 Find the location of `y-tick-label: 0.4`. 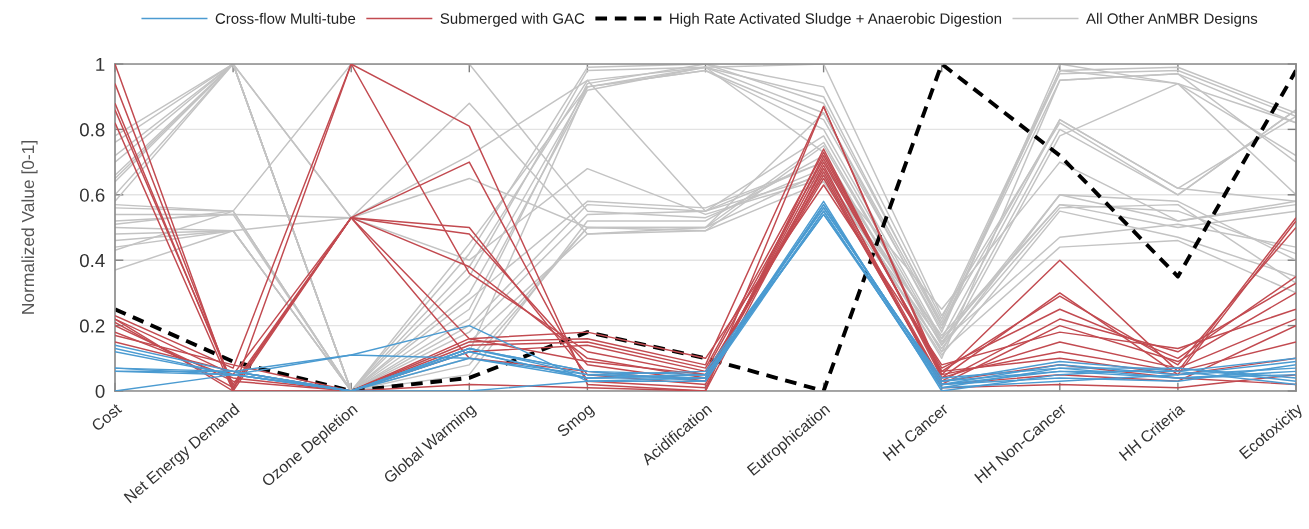

y-tick-label: 0.4 is located at coordinates (92, 260).